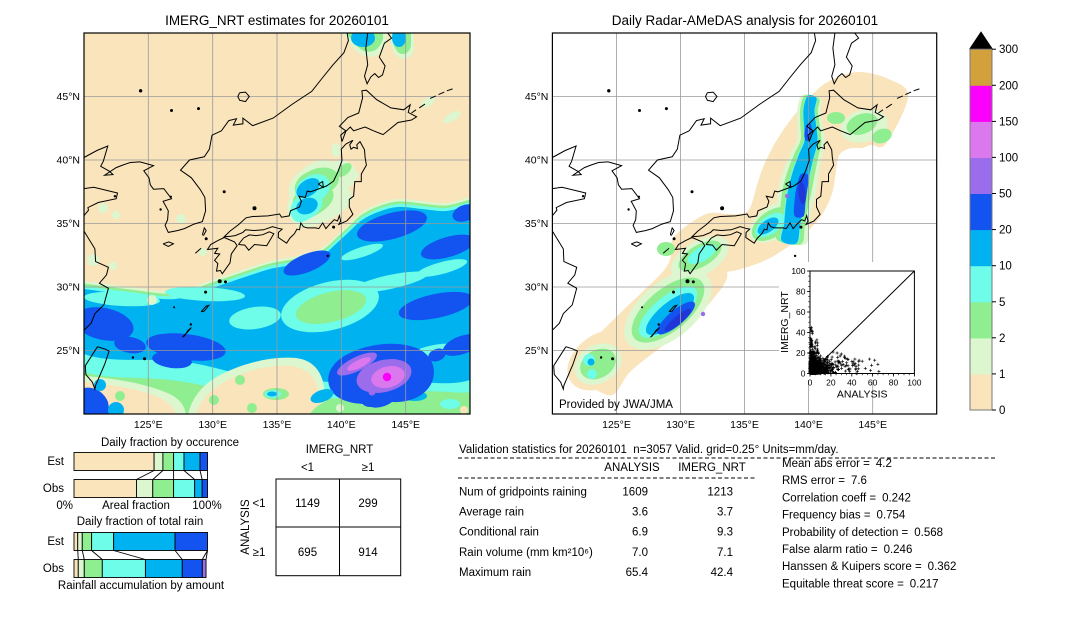 Image resolution: width=1080 pixels, height=617 pixels. Describe the element at coordinates (635, 493) in the screenshot. I see `svg-text: 1609` at that location.